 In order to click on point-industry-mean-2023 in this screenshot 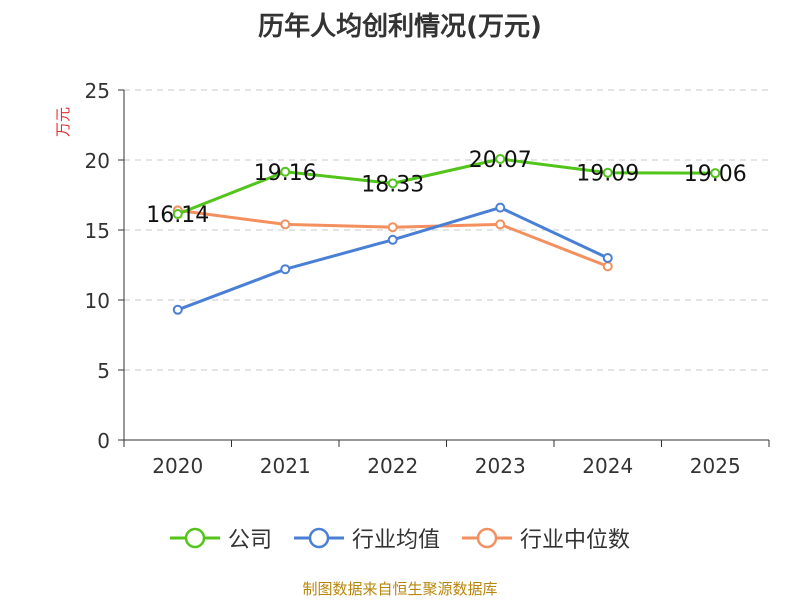, I will do `click(500, 207)`.